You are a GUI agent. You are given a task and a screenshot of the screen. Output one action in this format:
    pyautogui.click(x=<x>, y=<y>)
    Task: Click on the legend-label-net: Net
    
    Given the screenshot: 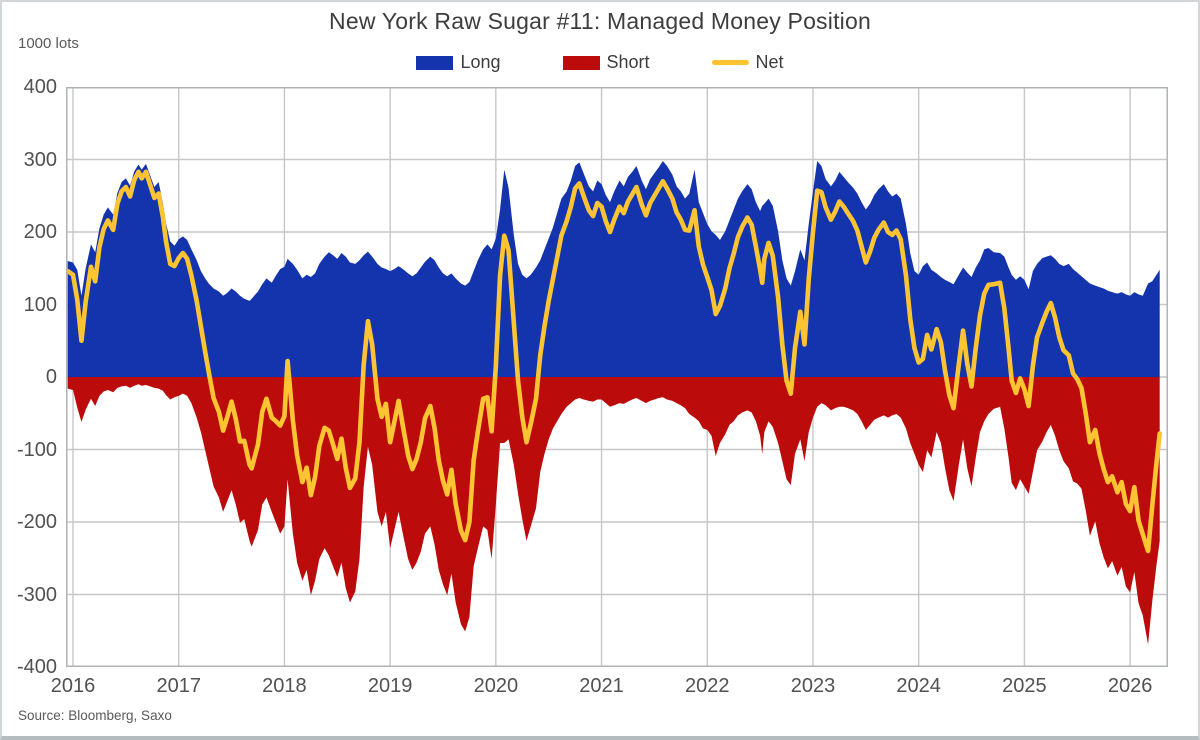 What is the action you would take?
    pyautogui.click(x=769, y=62)
    